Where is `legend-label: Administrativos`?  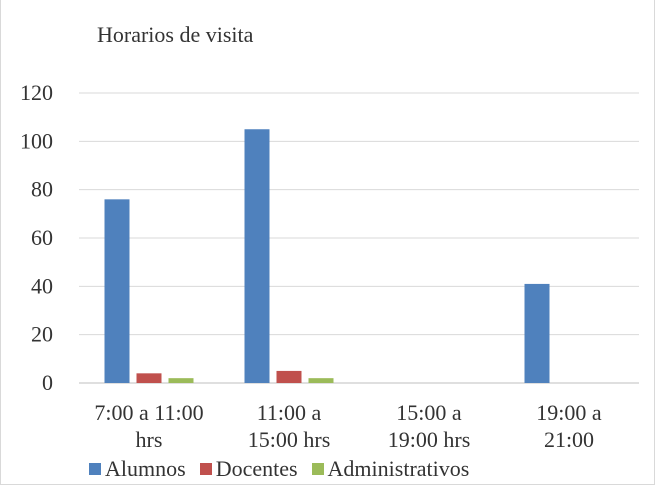
legend-label: Administrativos is located at coordinates (398, 468).